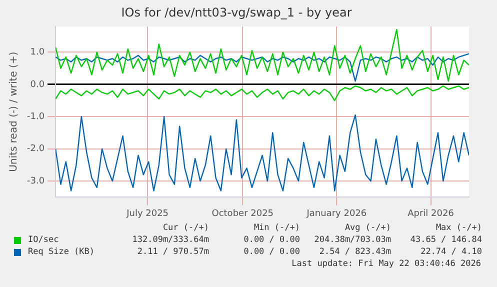 This screenshot has height=287, width=497. I want to click on x-tick-label: April 2026, so click(431, 213).